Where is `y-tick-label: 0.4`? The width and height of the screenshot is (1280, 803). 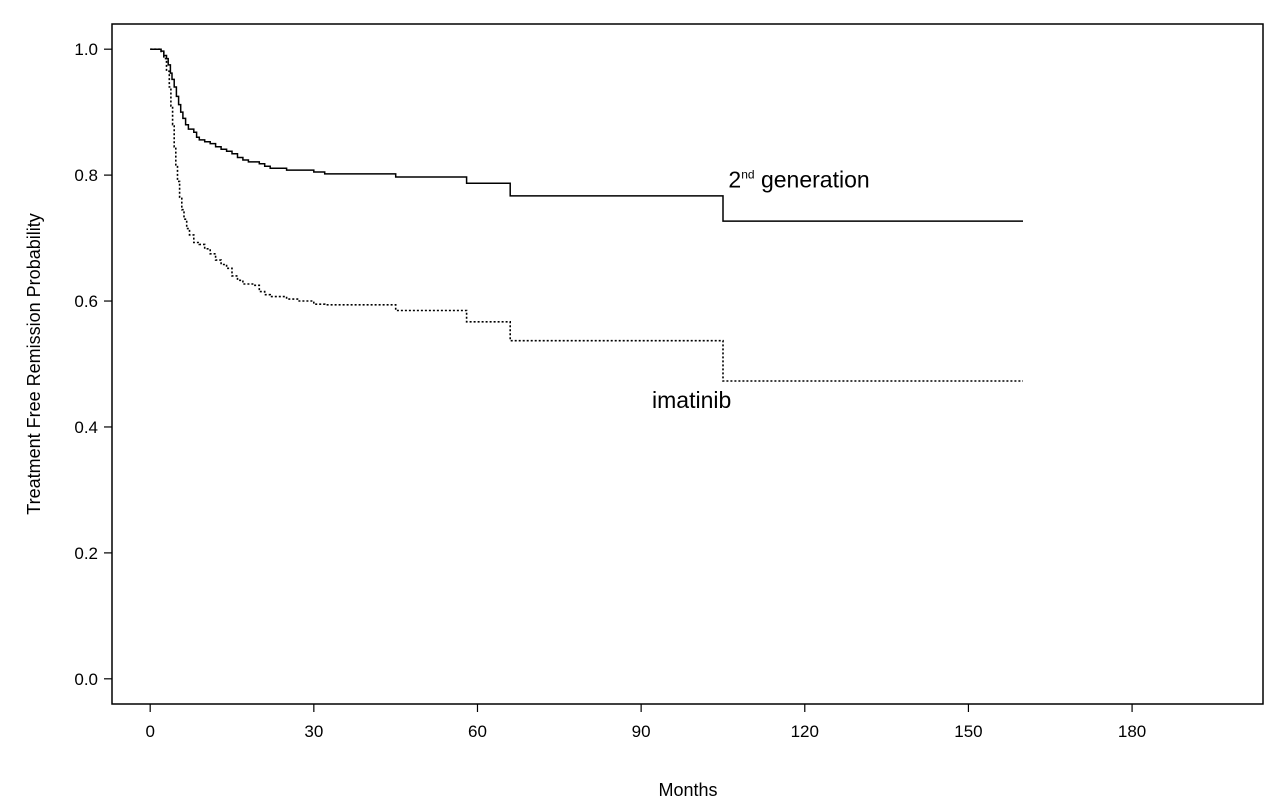
y-tick-label: 0.4 is located at coordinates (86, 427).